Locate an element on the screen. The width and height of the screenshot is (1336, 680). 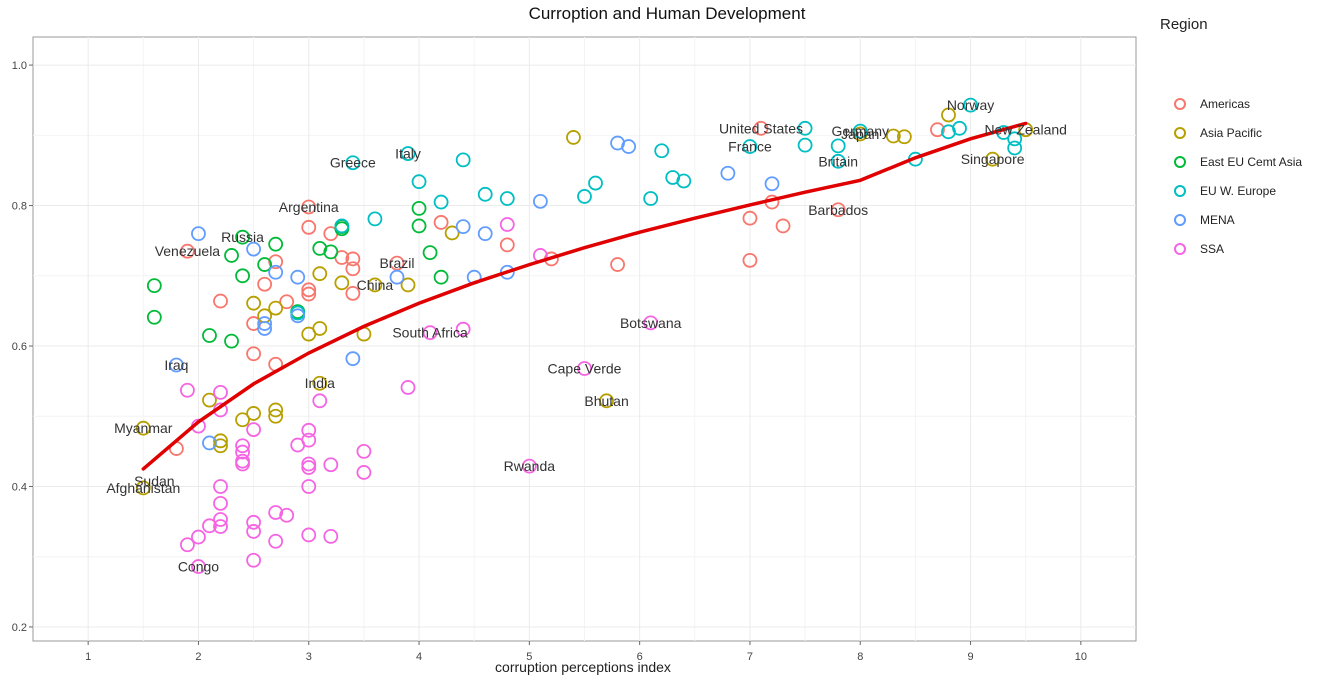
x-tick-label: 9 is located at coordinates (970, 657).